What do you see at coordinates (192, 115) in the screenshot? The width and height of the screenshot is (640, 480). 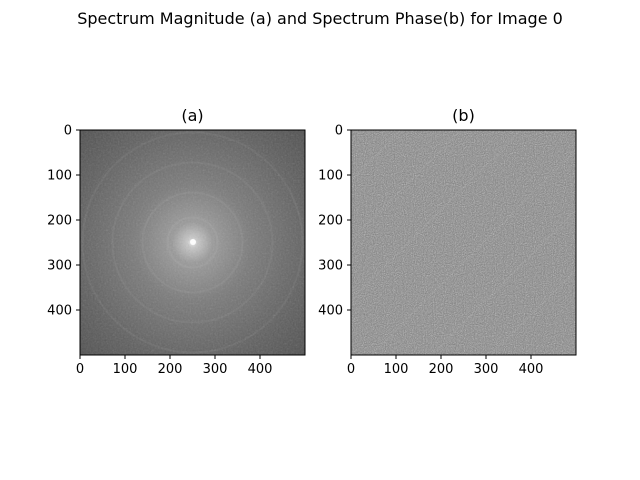 I see `panel-a-title: (a)` at bounding box center [192, 115].